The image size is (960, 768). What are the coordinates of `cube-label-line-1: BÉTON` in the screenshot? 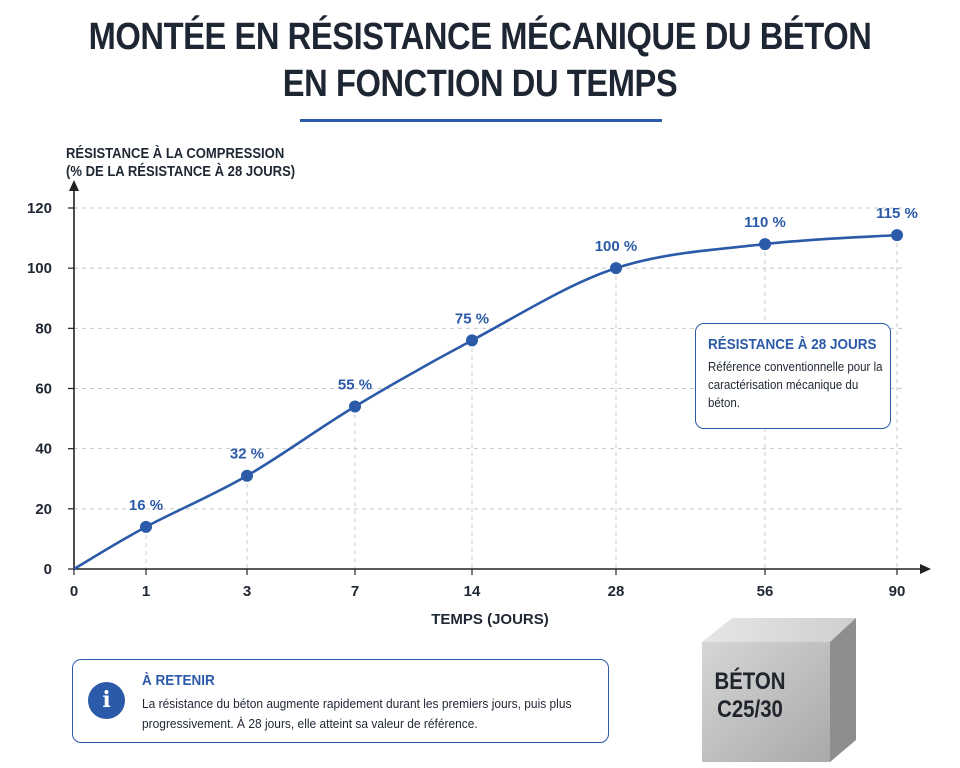 It's located at (750, 681).